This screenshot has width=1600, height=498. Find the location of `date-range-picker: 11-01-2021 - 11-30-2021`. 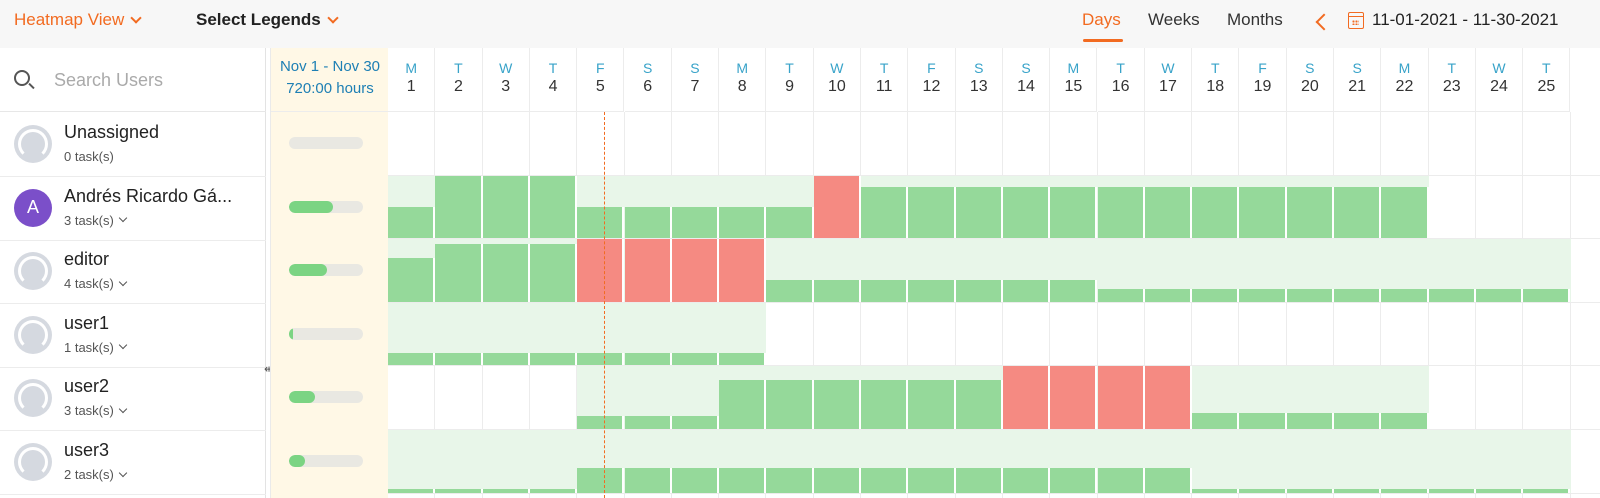

date-range-picker: 11-01-2021 - 11-30-2021 is located at coordinates (1465, 19).